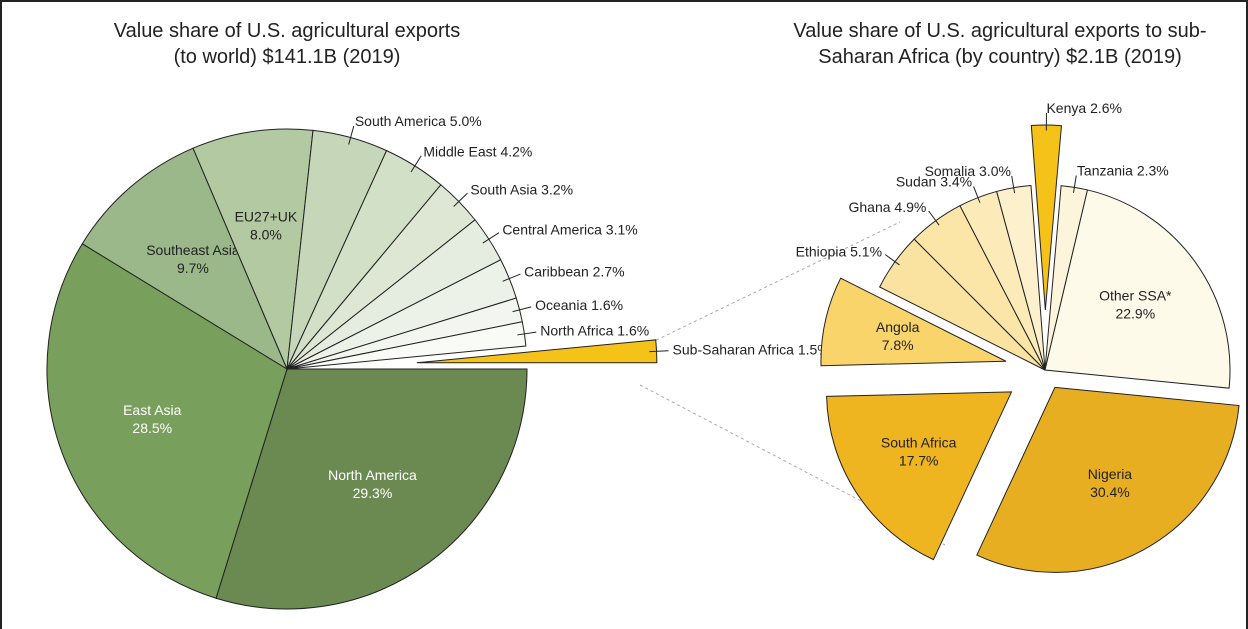 Image resolution: width=1248 pixels, height=629 pixels. I want to click on category-label: Ghana, so click(869, 206).